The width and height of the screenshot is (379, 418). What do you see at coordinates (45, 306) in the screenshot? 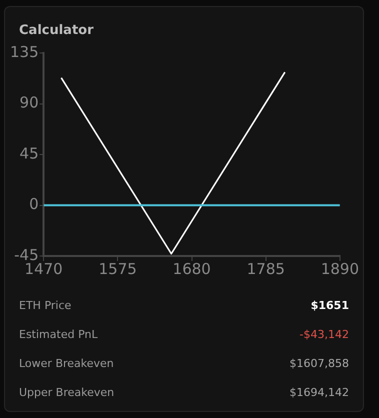
I see `text: ETH Price` at bounding box center [45, 306].